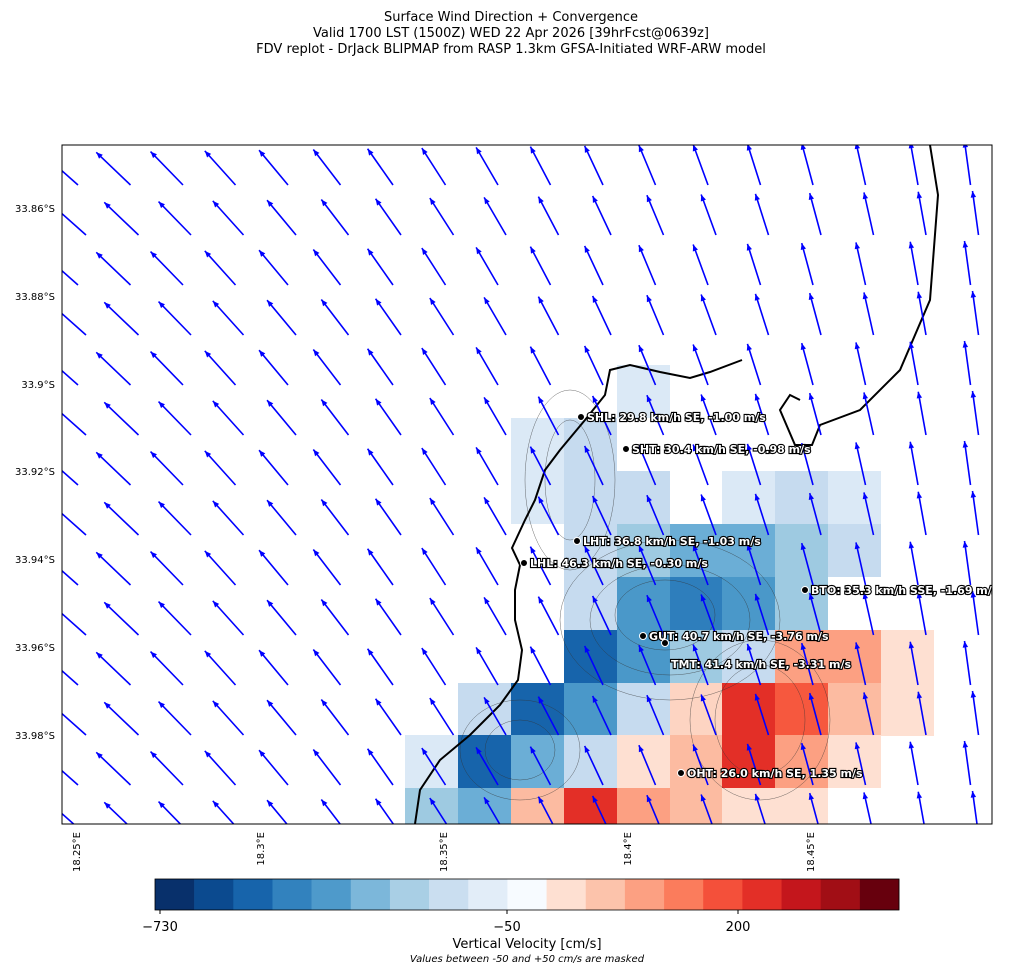 The width and height of the screenshot is (1011, 978). I want to click on lat-label: 33.86°S, so click(35, 209).